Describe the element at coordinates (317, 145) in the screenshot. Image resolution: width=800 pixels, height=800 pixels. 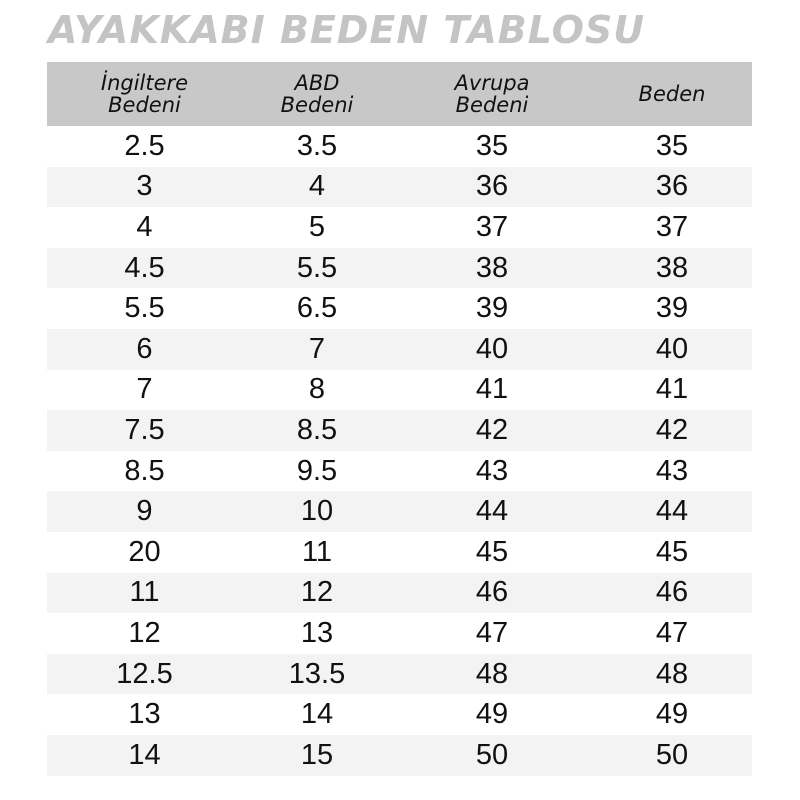
I see `table-cell: 3.5` at that location.